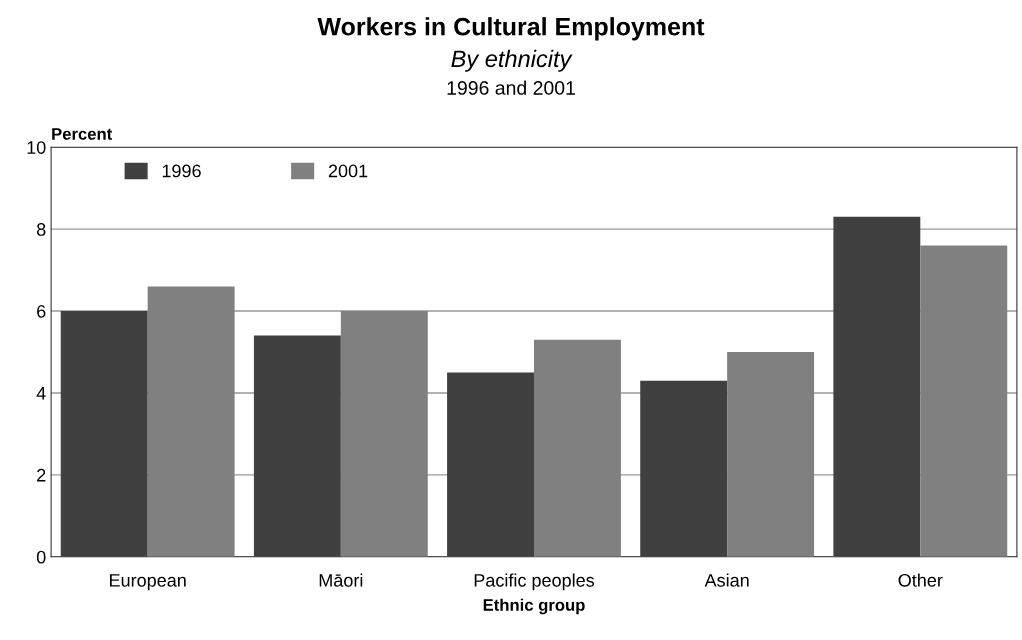 This screenshot has height=640, width=1022. I want to click on x-tick-label: European, so click(148, 582).